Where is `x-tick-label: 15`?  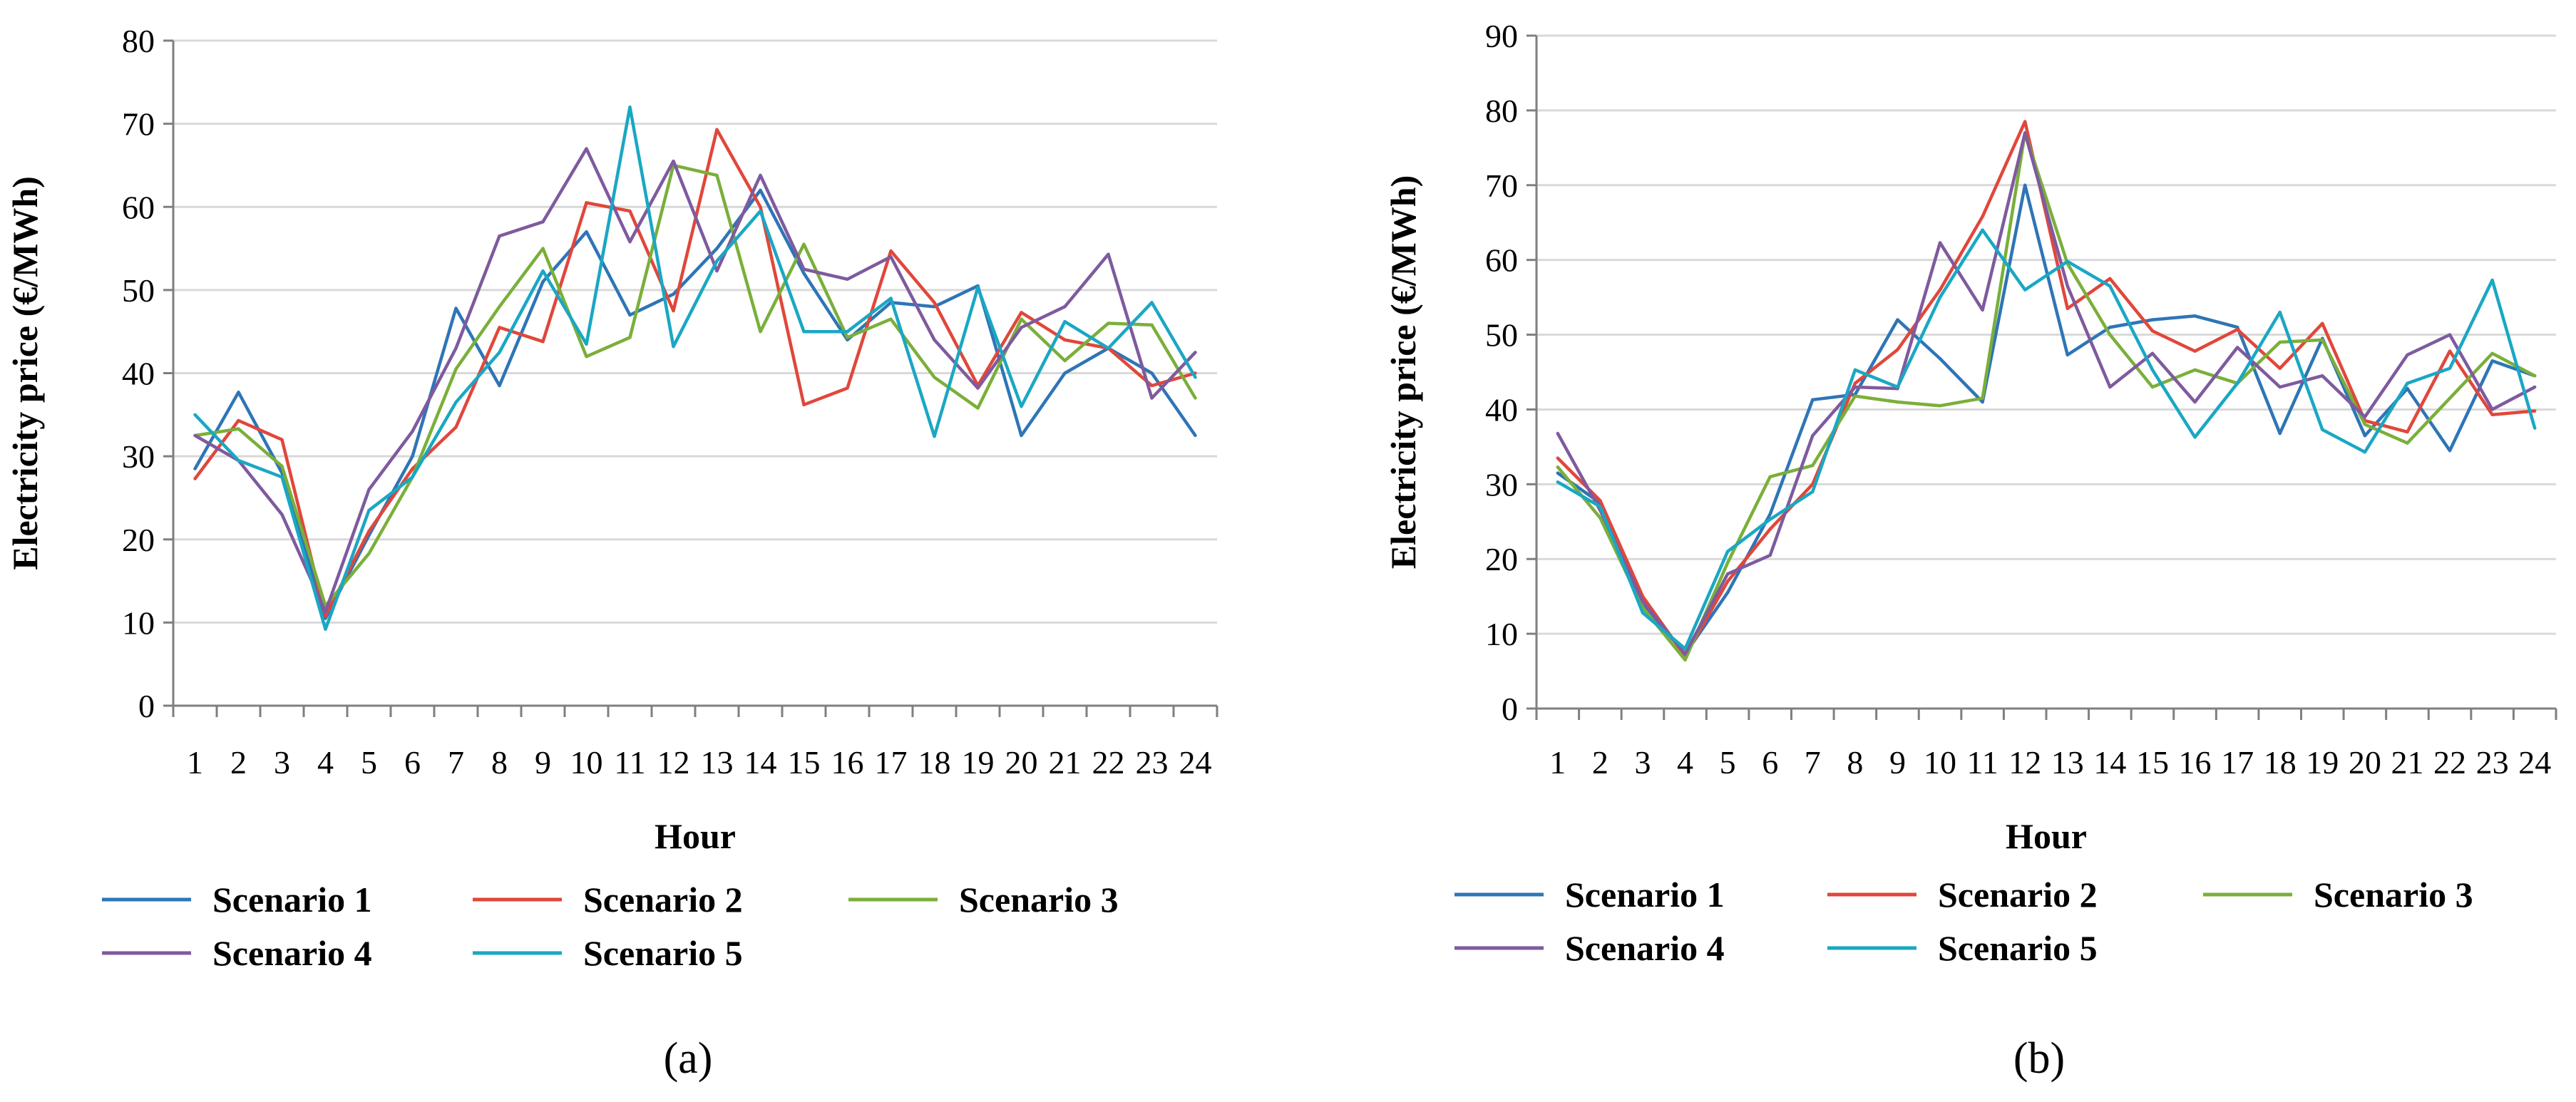
x-tick-label: 15 is located at coordinates (804, 763).